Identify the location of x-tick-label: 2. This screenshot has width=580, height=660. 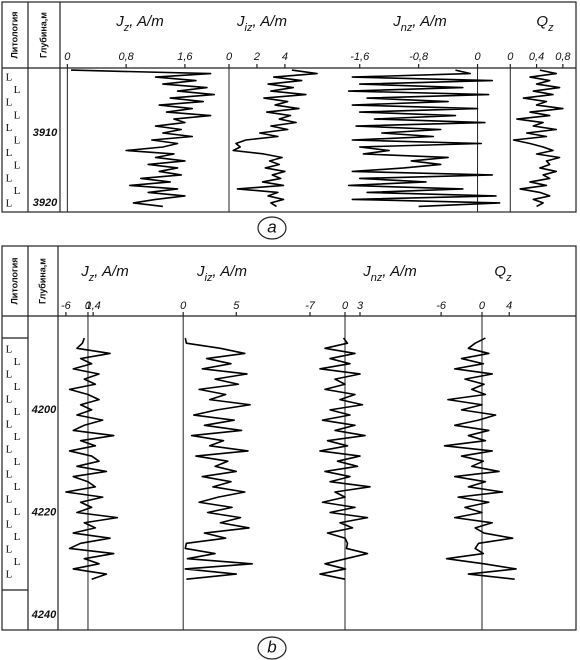
(256, 57).